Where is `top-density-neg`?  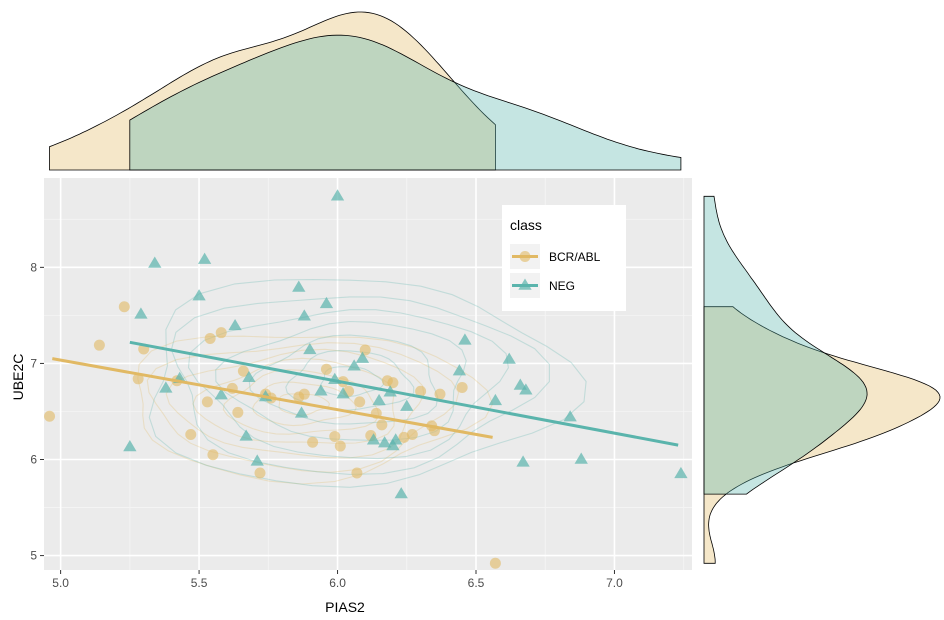 top-density-neg is located at coordinates (405, 102).